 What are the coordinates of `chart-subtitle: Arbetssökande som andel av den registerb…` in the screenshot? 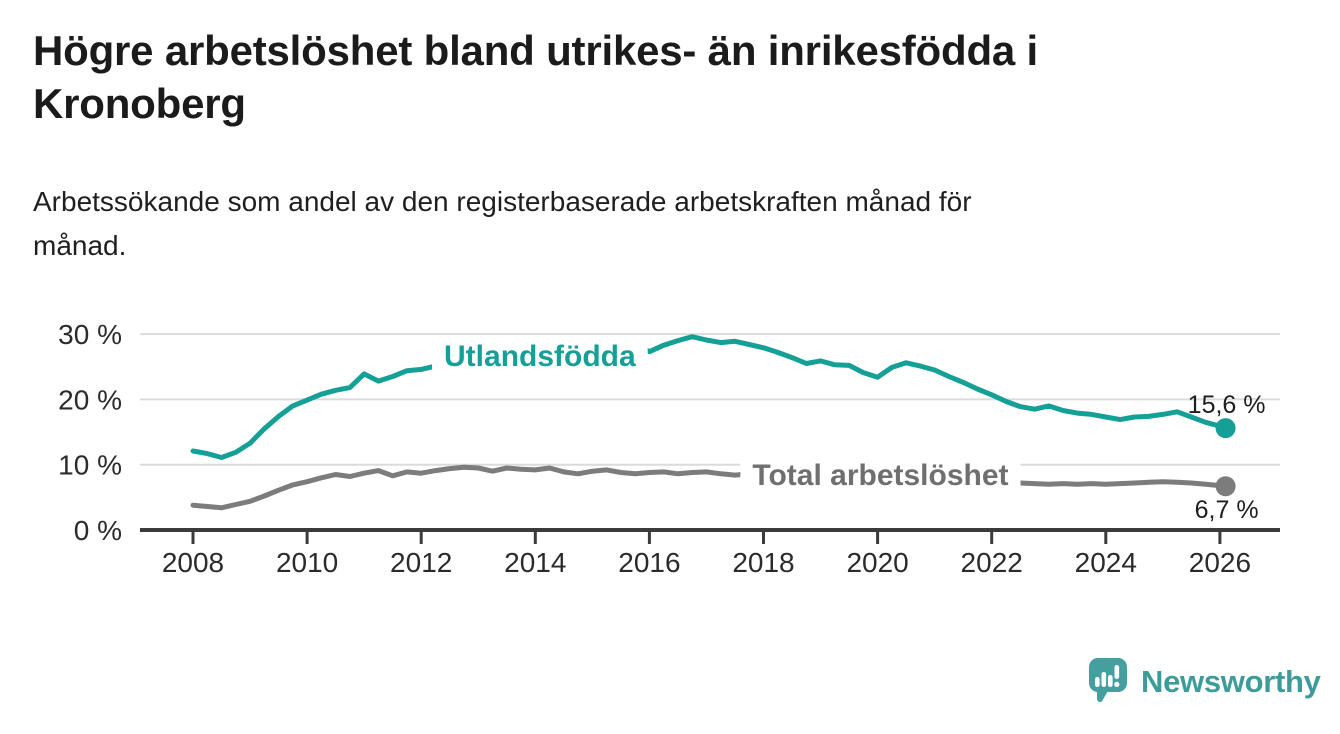 It's located at (673, 224).